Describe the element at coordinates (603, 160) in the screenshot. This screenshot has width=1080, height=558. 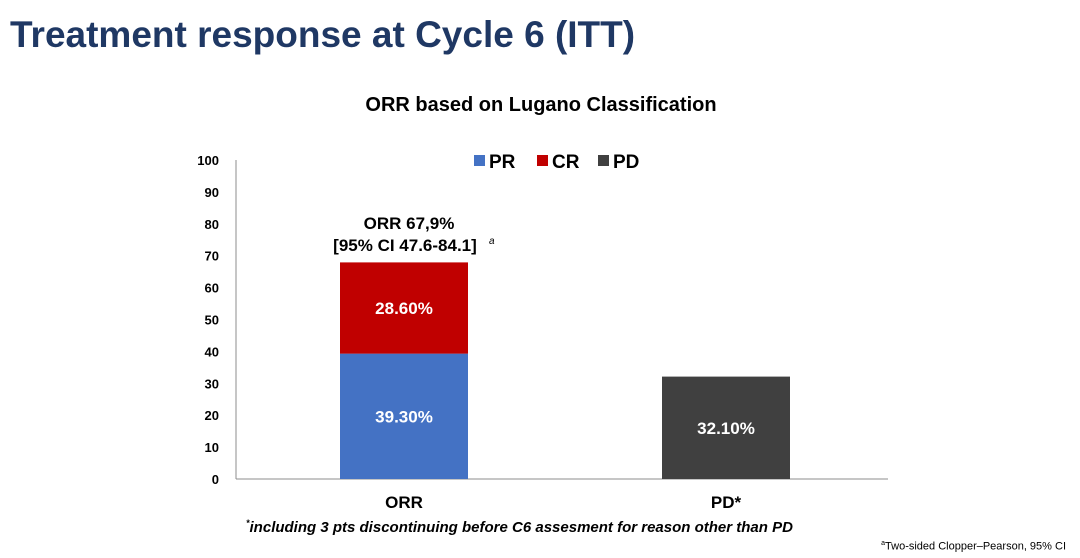
I see `legend-swatch-pd` at that location.